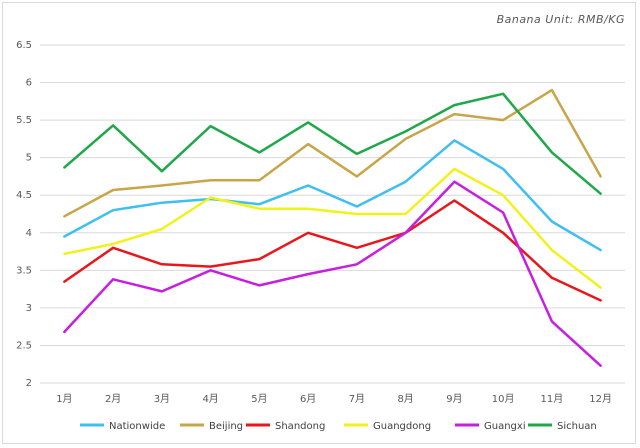 This screenshot has width=640, height=448. I want to click on y-tick-label: 2, so click(29, 383).